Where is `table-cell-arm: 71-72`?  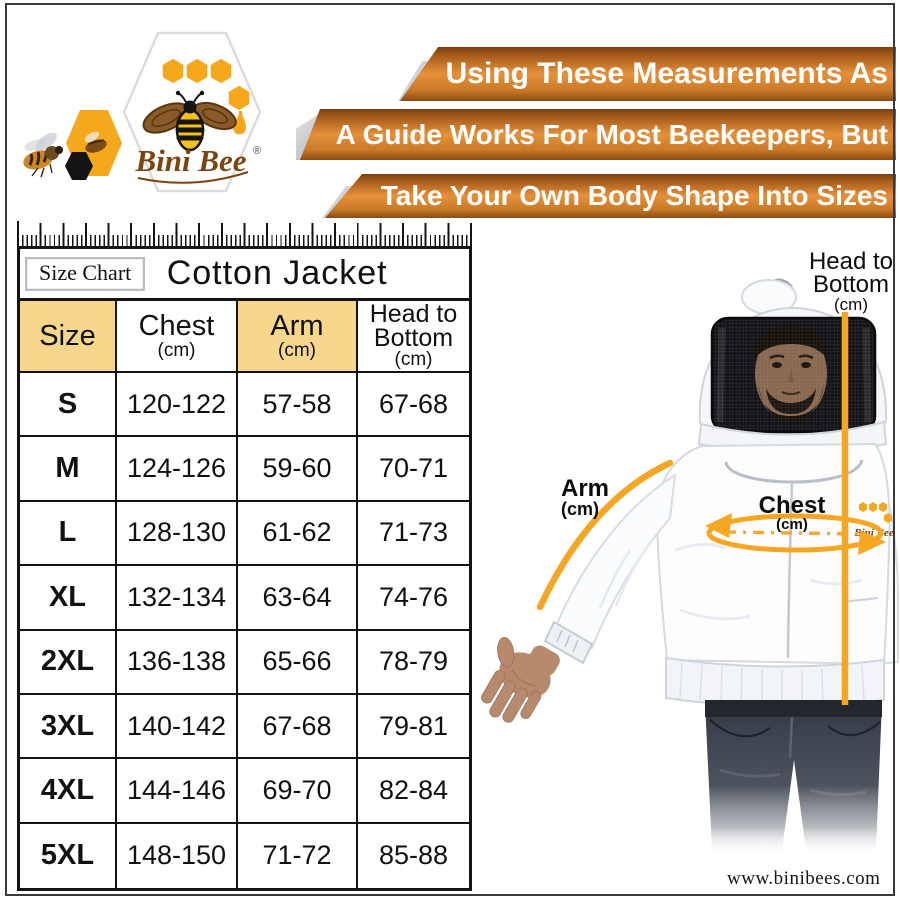 table-cell-arm: 71-72 is located at coordinates (298, 855).